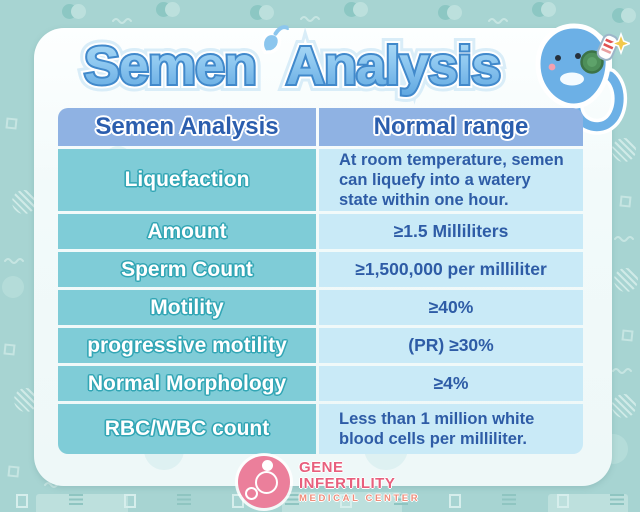 The height and width of the screenshot is (512, 640). I want to click on row-label-motility: Motility, so click(187, 307).